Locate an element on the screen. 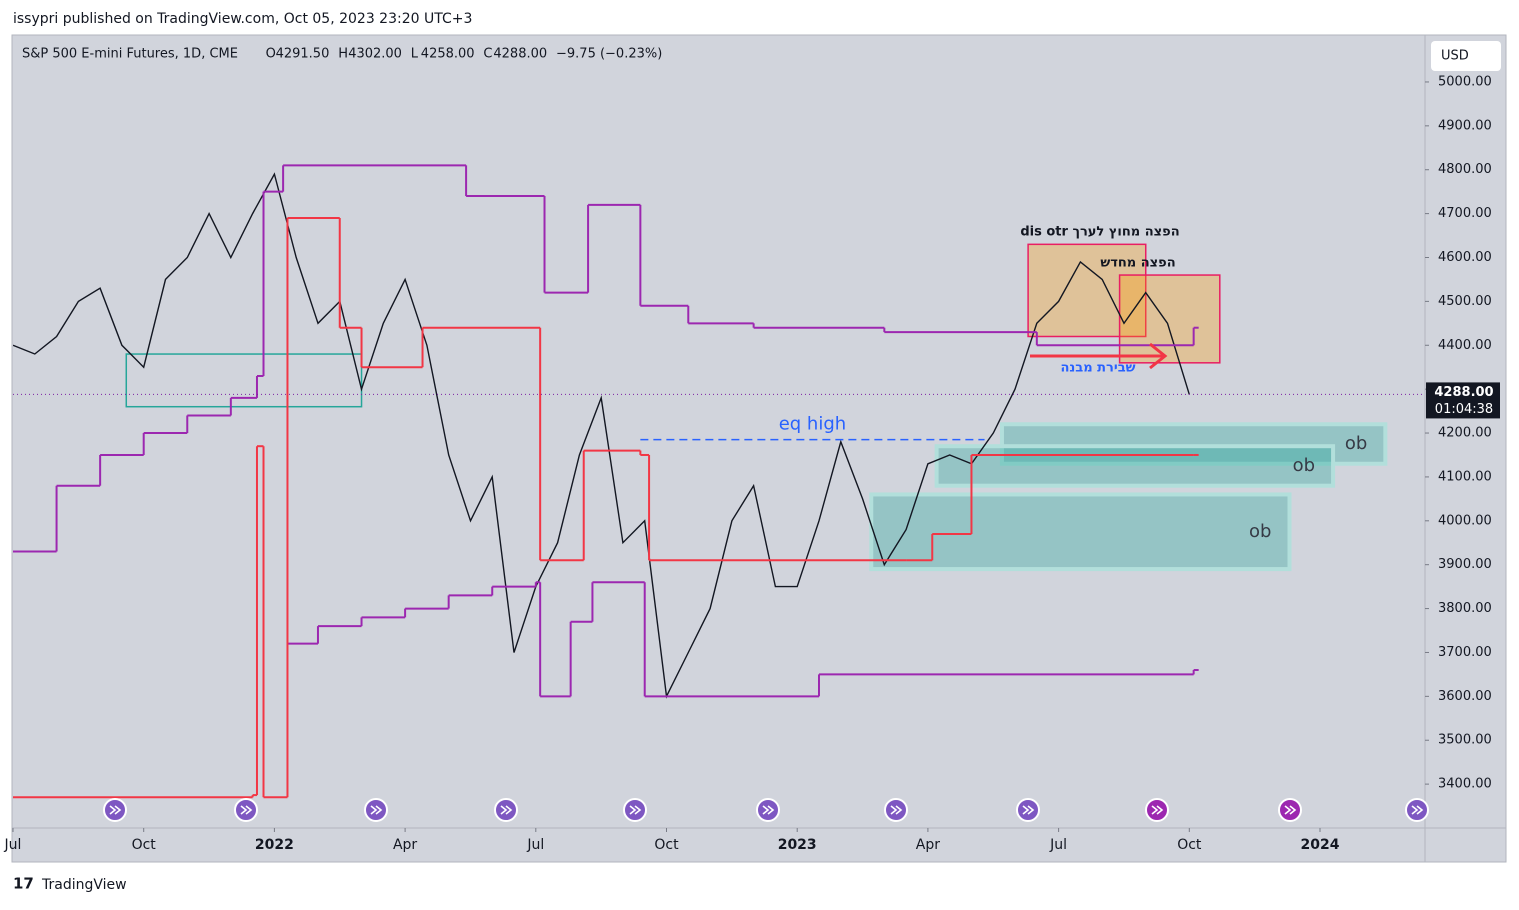 The width and height of the screenshot is (1519, 910). quote-prefix: L is located at coordinates (415, 54).